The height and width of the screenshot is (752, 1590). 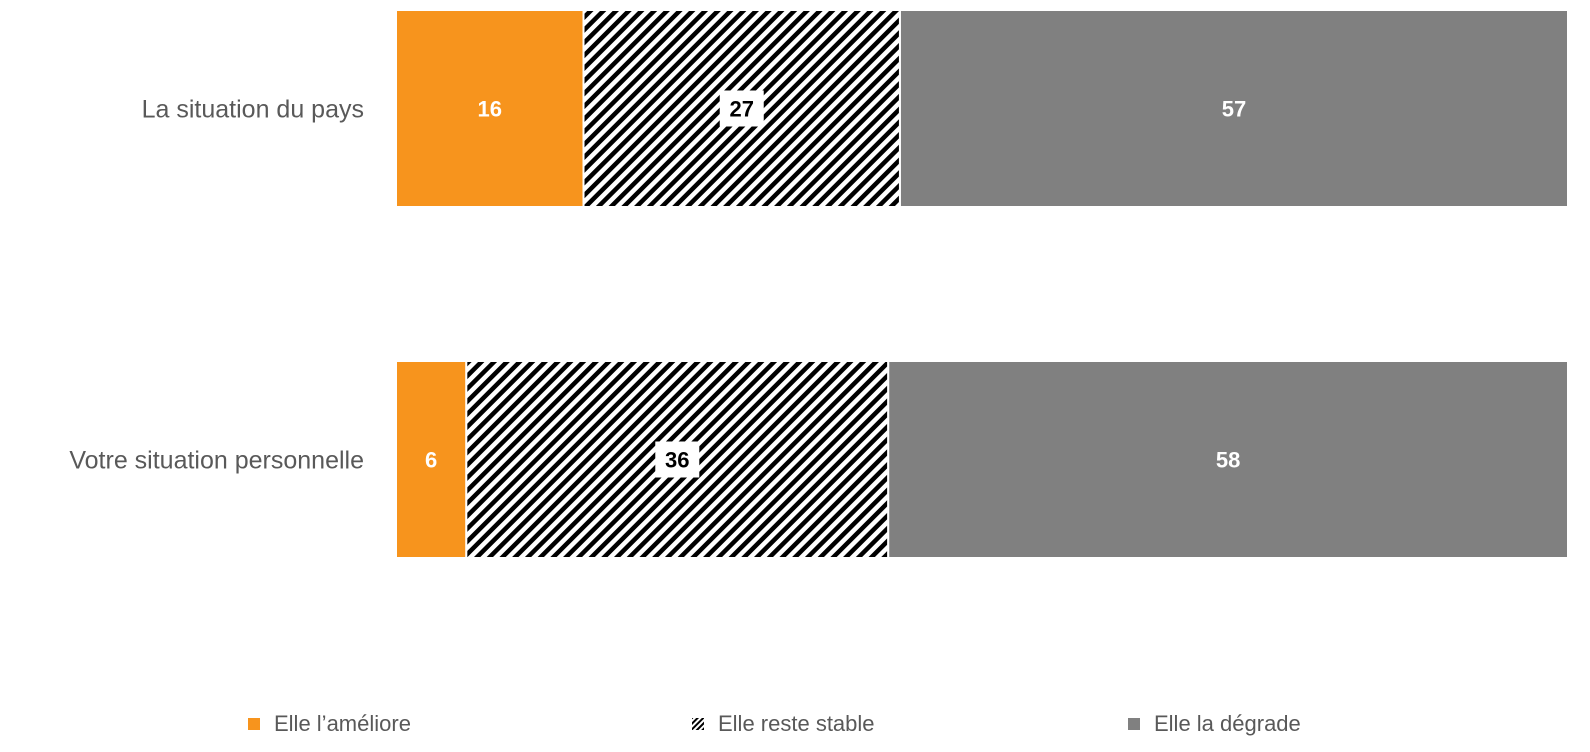 I want to click on data-label: 6, so click(x=431, y=460).